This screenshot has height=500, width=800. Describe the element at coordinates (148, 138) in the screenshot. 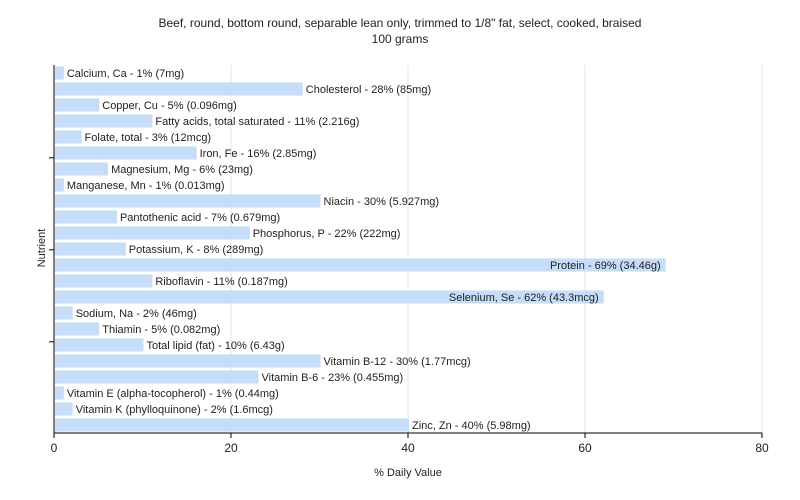

I see `bar-label: Folate, total - 3% (12mcg)` at that location.